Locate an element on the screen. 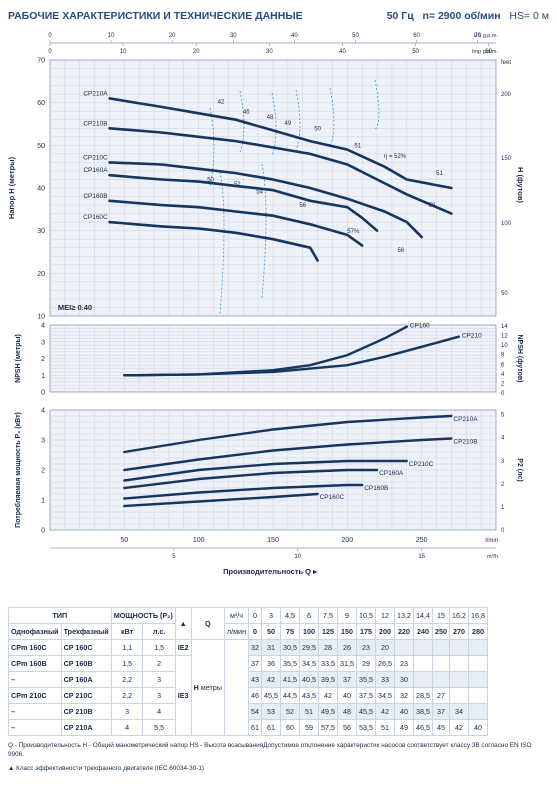 The width and height of the screenshot is (557, 800). right-tick-label: 50 is located at coordinates (504, 294).